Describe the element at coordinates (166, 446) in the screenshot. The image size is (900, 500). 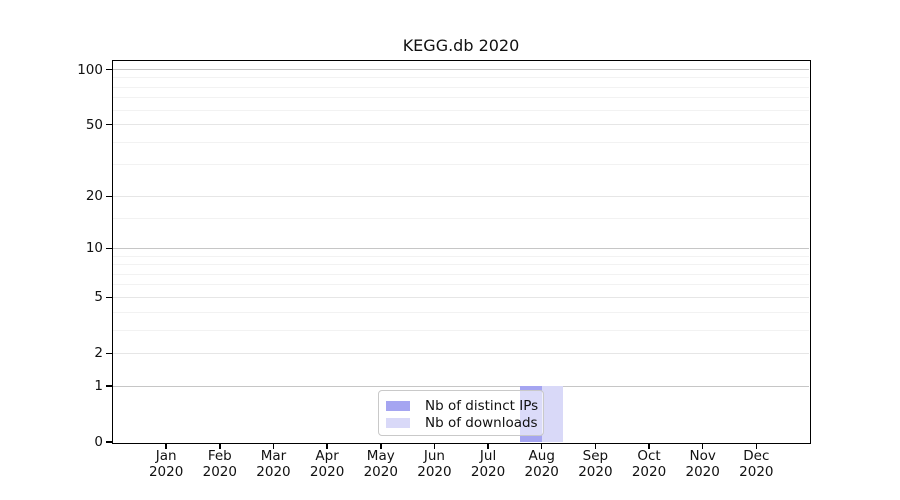
I see `x-tick-mark-jan` at that location.